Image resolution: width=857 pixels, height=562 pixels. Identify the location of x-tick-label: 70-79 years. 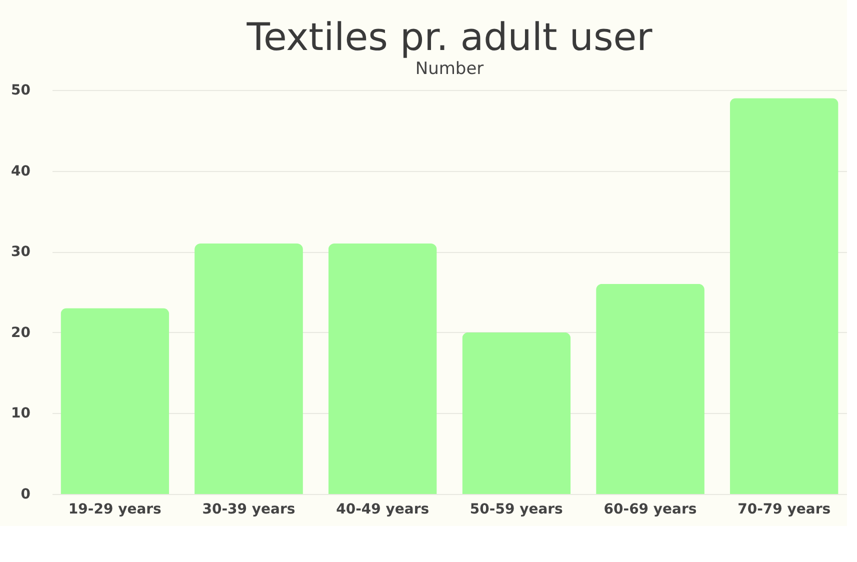
(784, 510).